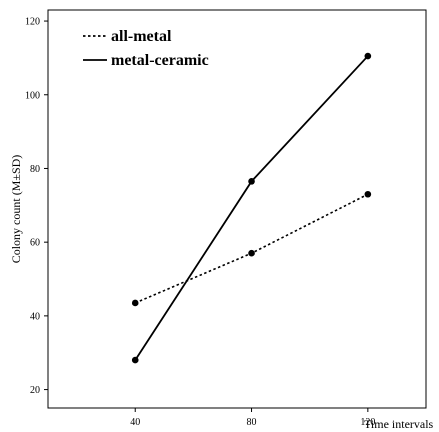  Describe the element at coordinates (36, 206) in the screenshot. I see `y-axis: 20 40 60 80 100 120` at that location.